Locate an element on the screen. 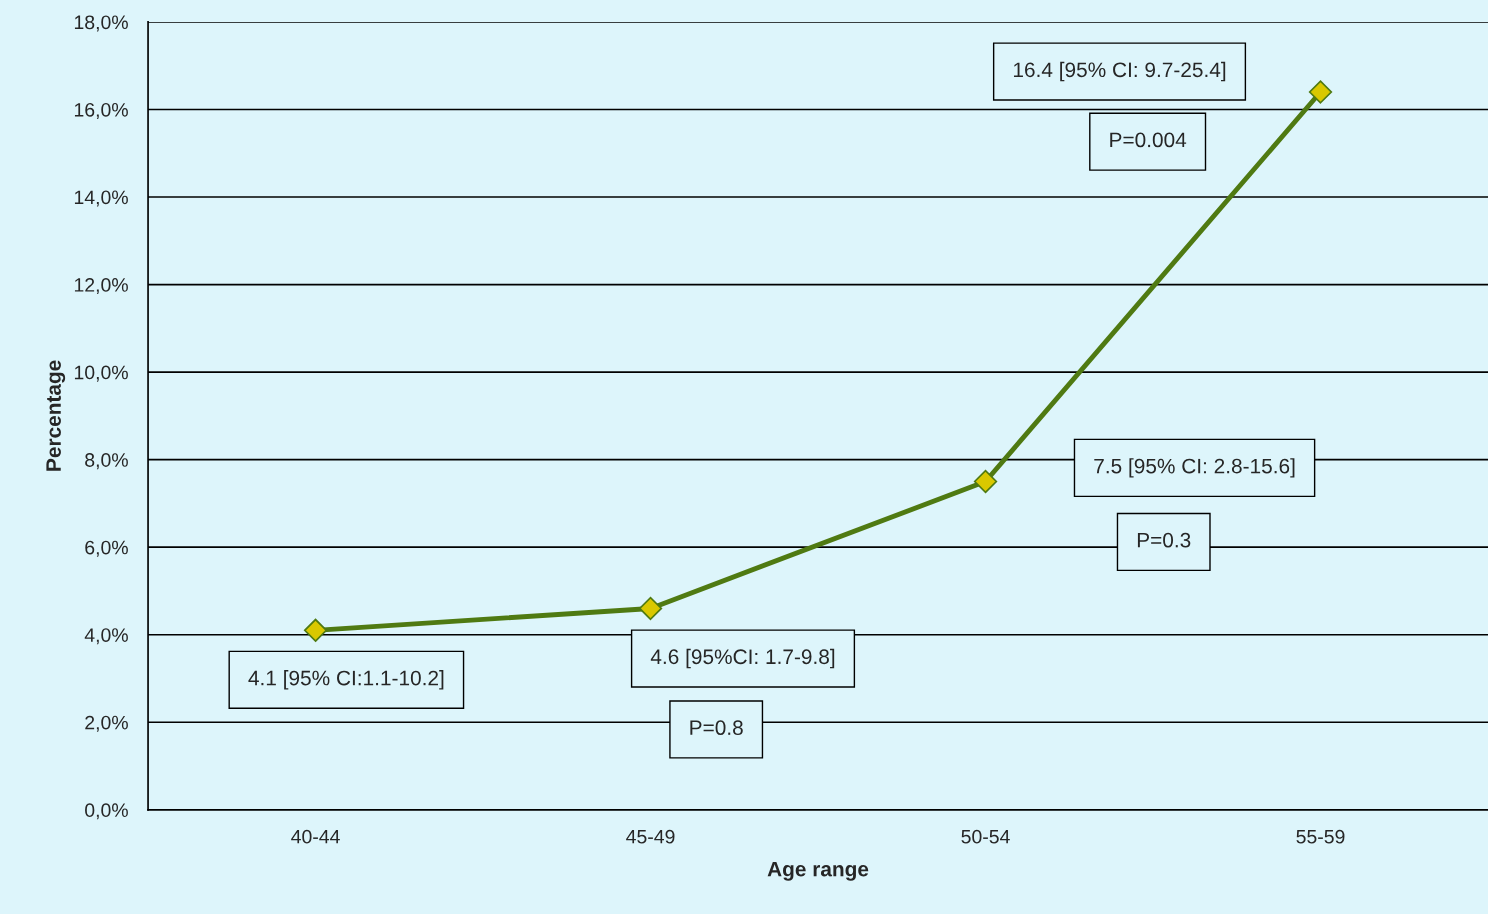  annotation: P=0.8 is located at coordinates (716, 728).